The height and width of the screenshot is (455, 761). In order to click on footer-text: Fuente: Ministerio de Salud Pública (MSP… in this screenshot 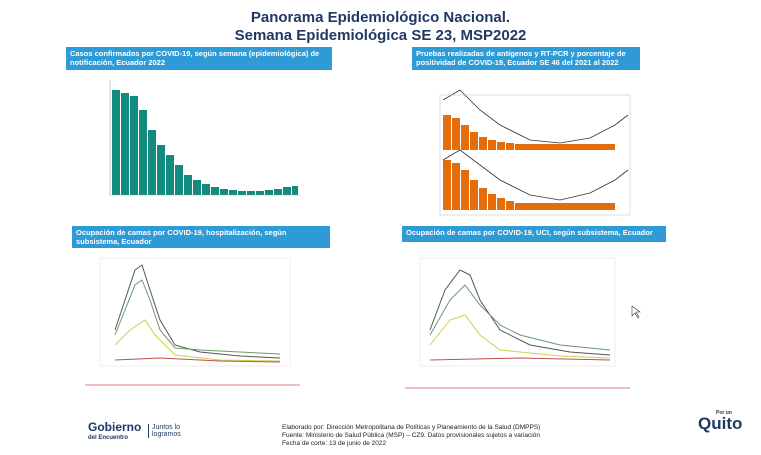, I will do `click(411, 435)`.